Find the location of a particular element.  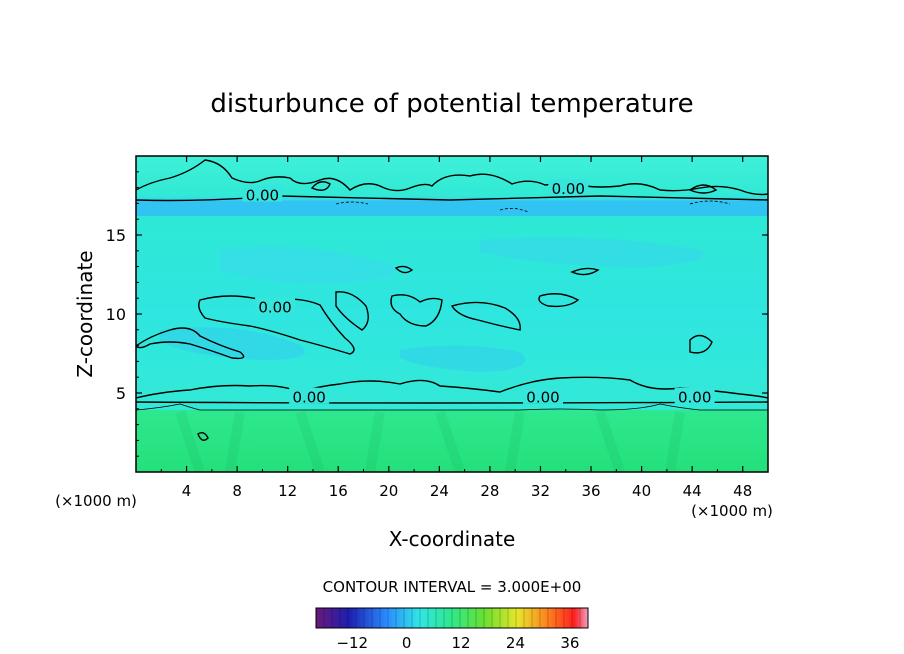

x-tick-label: 40 is located at coordinates (641, 491).